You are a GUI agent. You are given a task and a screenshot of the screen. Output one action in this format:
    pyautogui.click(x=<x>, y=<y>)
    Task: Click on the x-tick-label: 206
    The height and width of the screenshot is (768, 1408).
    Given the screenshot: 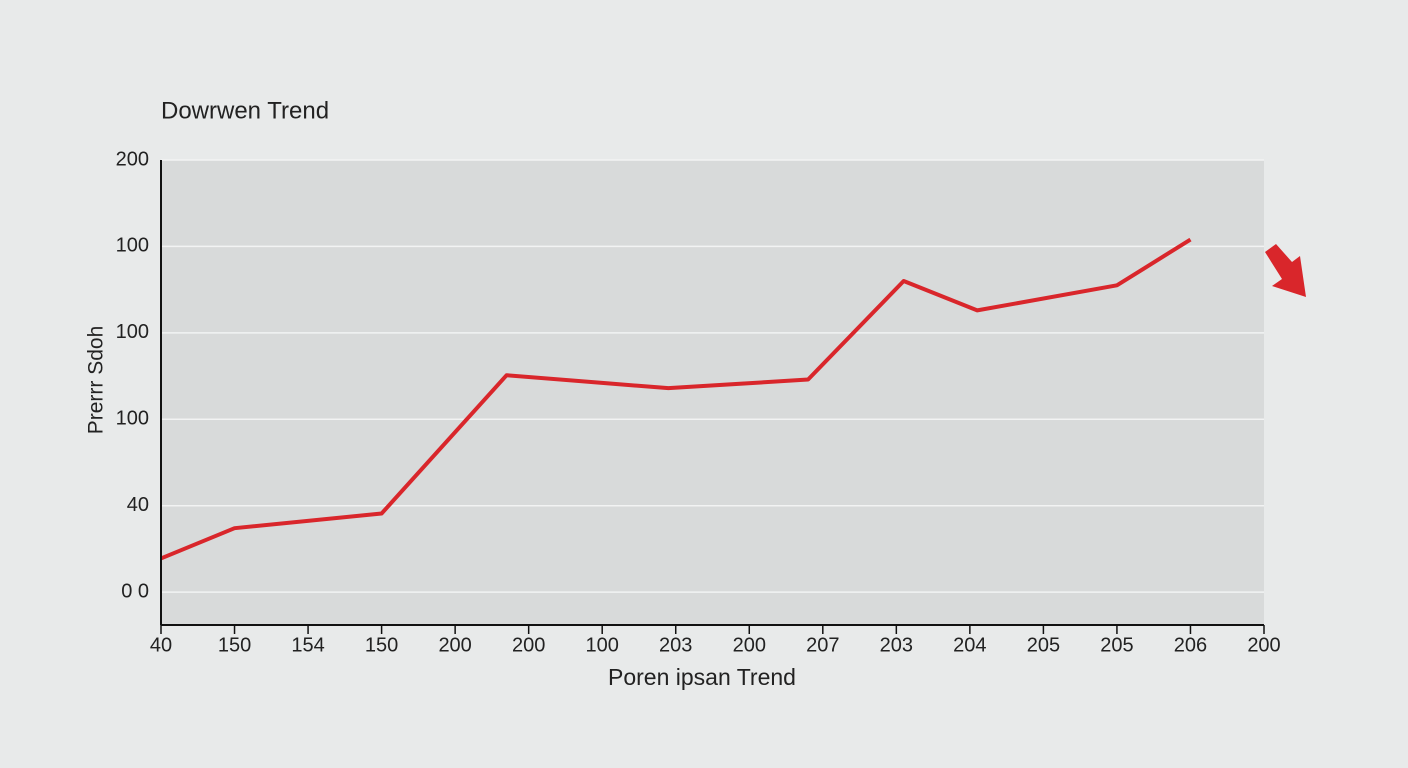 What is the action you would take?
    pyautogui.click(x=1190, y=645)
    